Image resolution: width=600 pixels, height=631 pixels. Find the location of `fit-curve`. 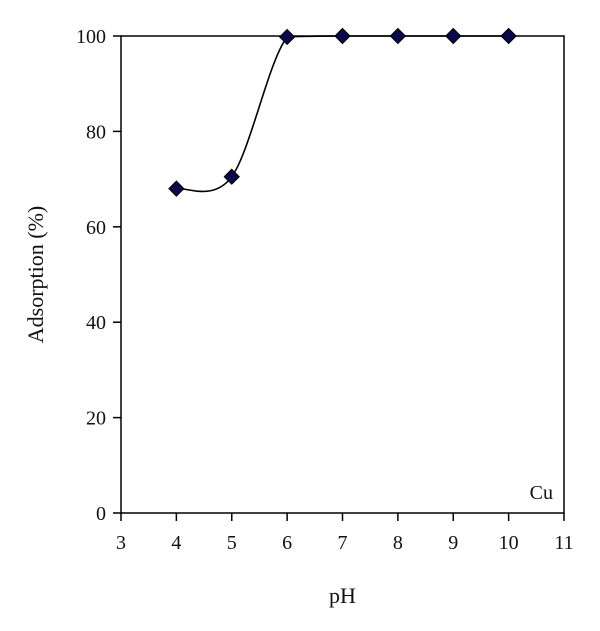

fit-curve is located at coordinates (342, 114).